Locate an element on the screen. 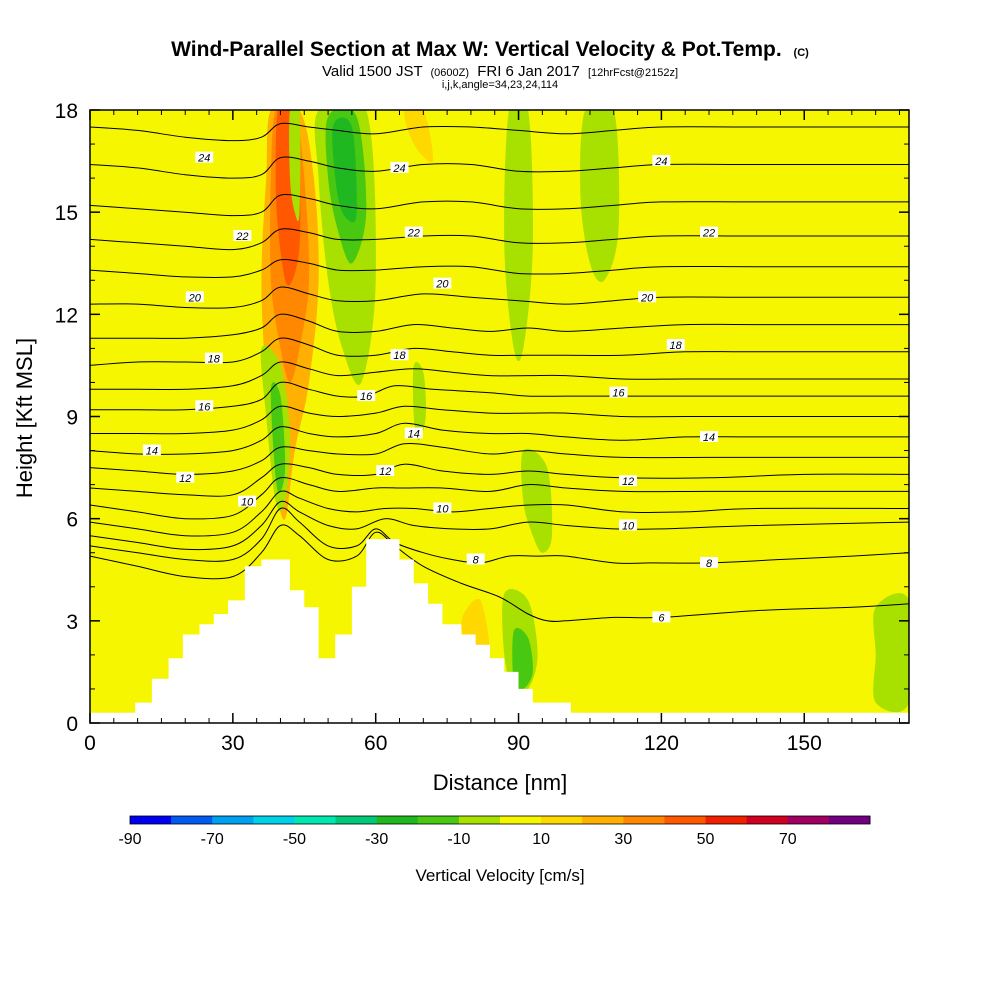 Image resolution: width=1000 pixels, height=1000 pixels. colorbar-tick-label: -30 is located at coordinates (376, 839).